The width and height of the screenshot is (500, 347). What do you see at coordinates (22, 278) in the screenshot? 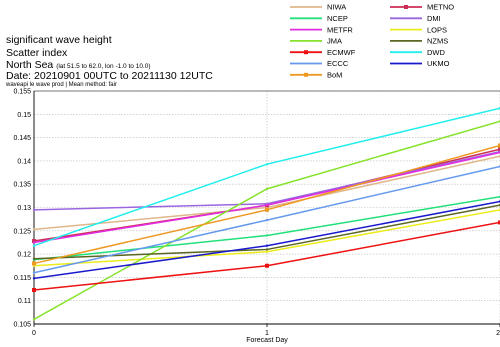
I see `y-tick-label: 0.115` at bounding box center [22, 278].